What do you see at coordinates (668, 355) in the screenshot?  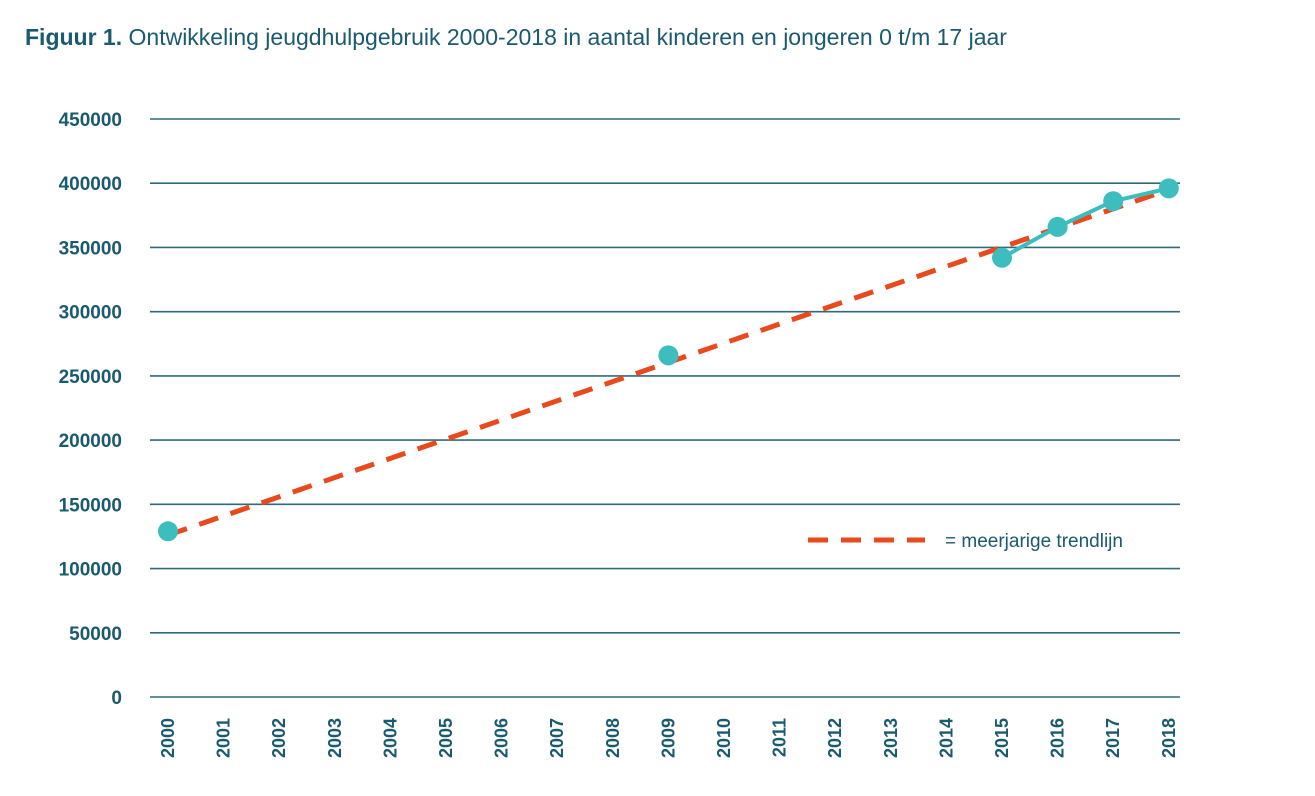 I see `data-point-2009` at bounding box center [668, 355].